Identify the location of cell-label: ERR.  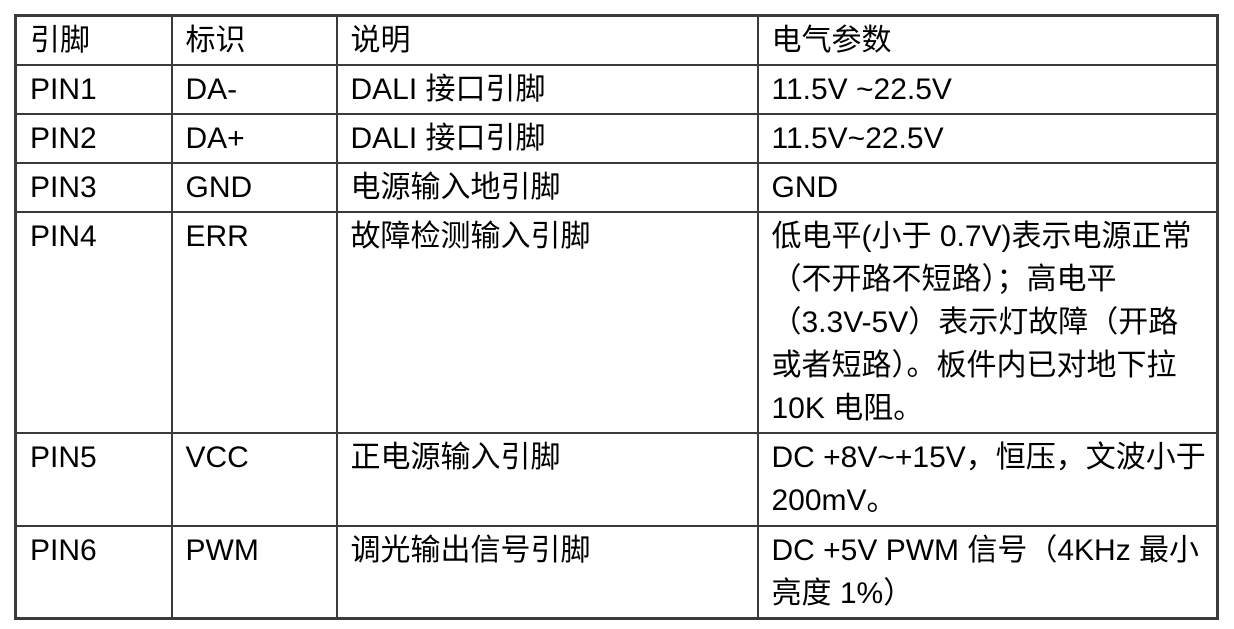
(254, 322).